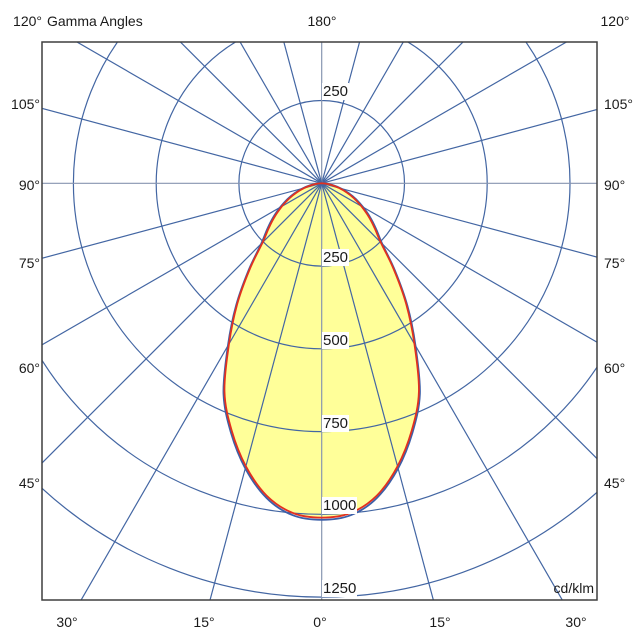 The height and width of the screenshot is (640, 640). Describe the element at coordinates (29, 483) in the screenshot. I see `gamma-label-left-45°: 45°` at that location.